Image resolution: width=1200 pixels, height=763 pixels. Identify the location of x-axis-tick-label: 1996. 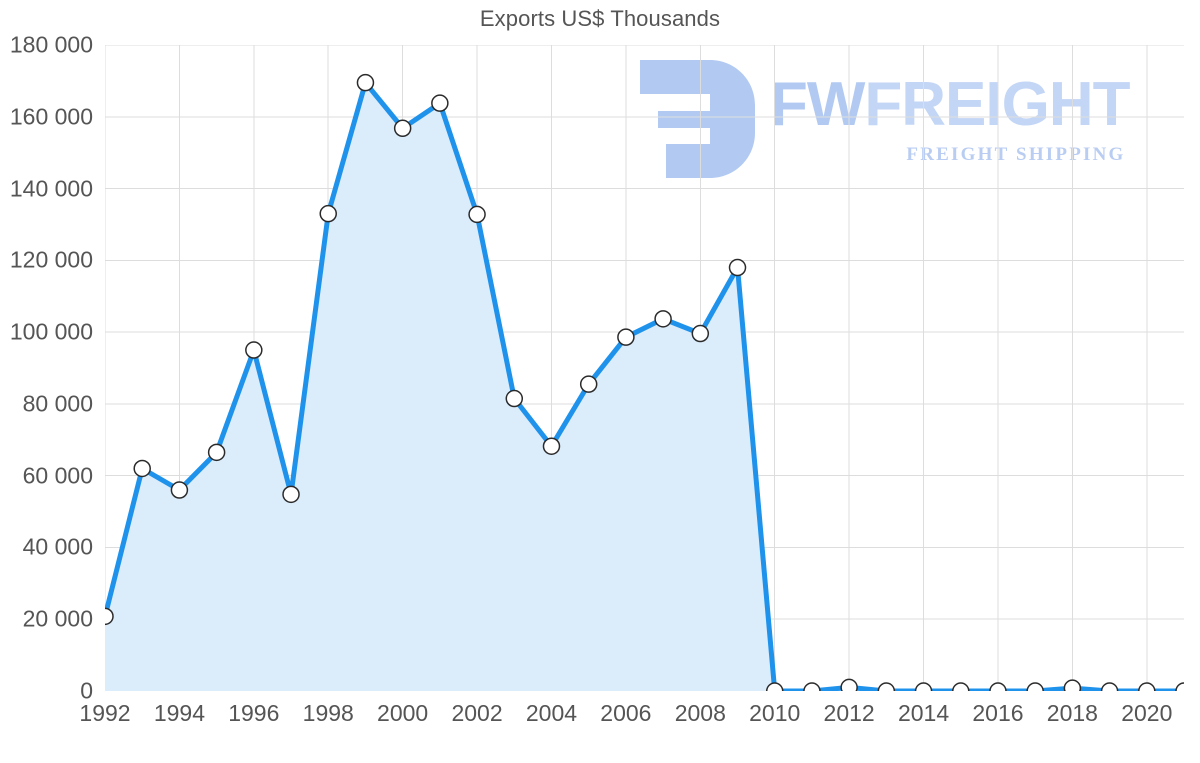
(254, 713).